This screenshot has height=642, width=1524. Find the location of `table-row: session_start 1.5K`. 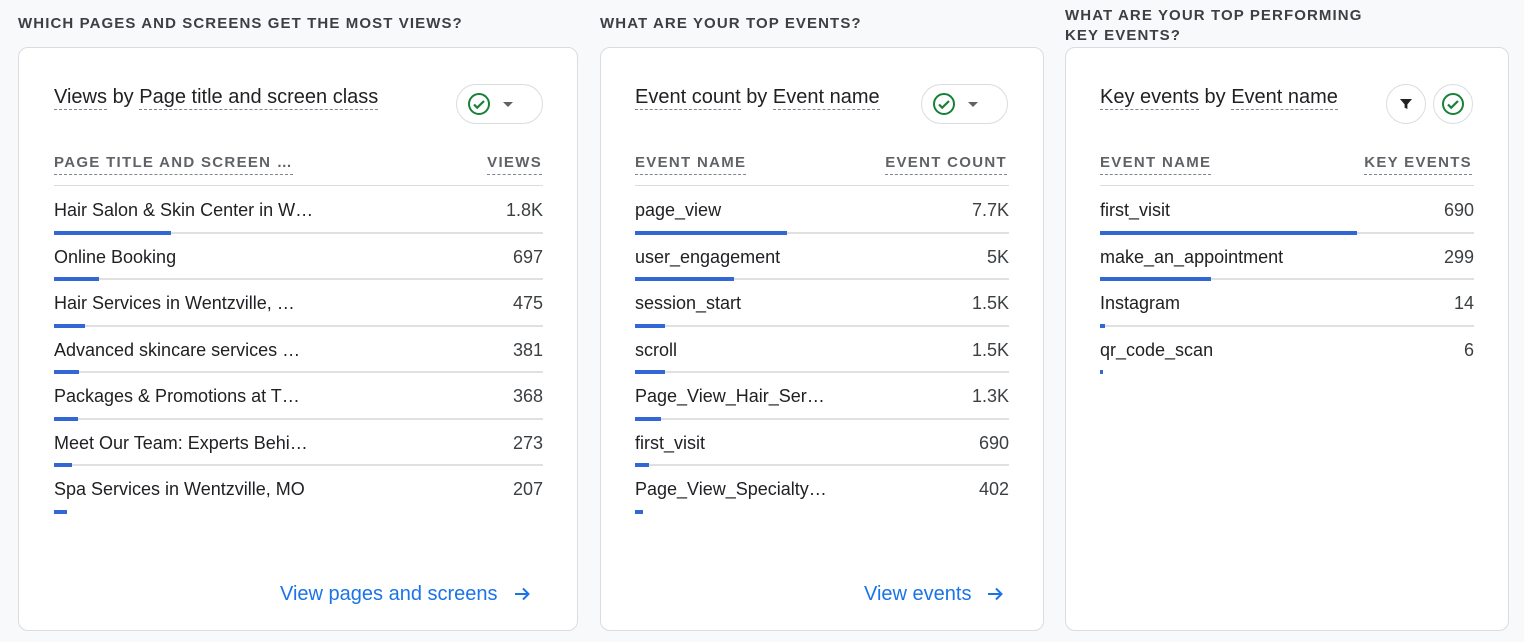

table-row: session_start 1.5K is located at coordinates (822, 303).